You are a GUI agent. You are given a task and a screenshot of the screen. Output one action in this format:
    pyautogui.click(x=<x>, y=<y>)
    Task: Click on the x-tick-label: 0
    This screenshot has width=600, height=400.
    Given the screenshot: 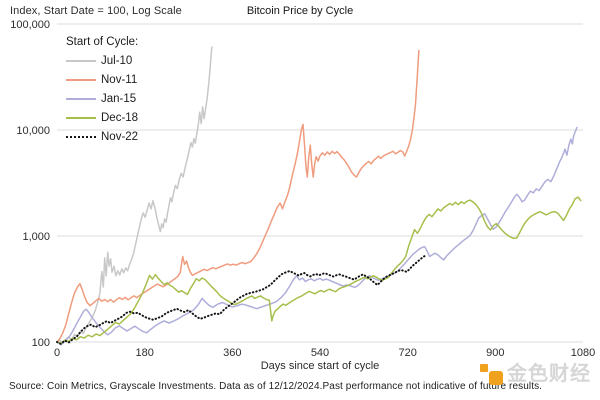 What is the action you would take?
    pyautogui.click(x=57, y=353)
    